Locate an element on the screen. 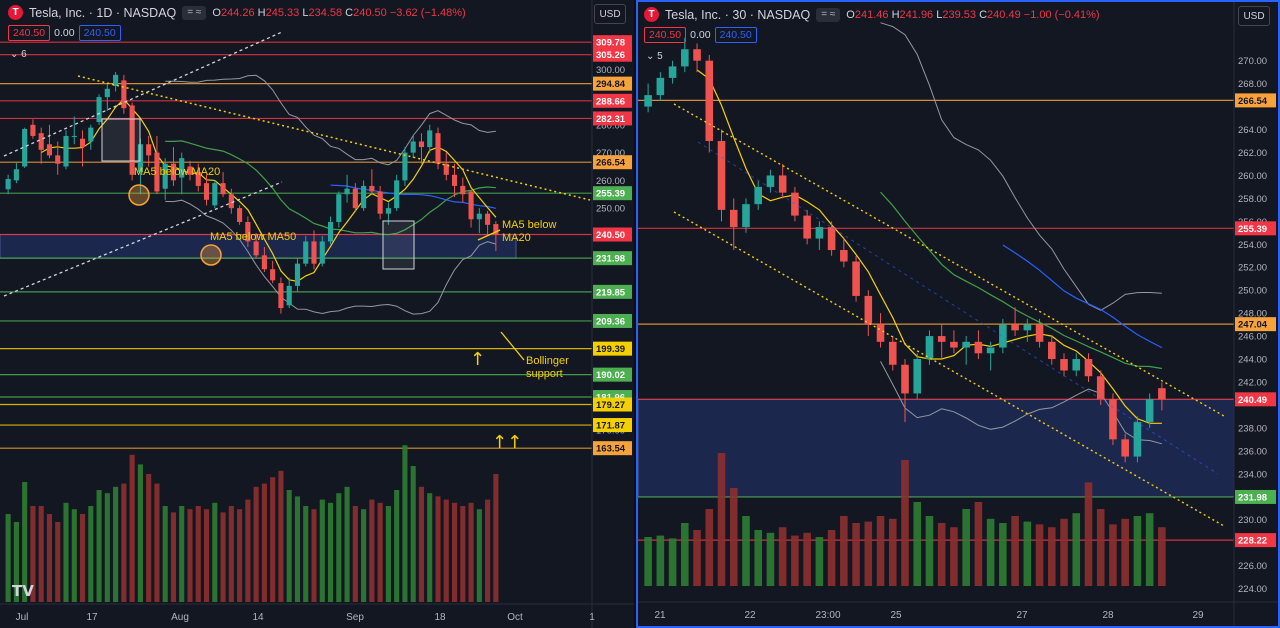  price-tick-label: 280.00 is located at coordinates (610, 125).